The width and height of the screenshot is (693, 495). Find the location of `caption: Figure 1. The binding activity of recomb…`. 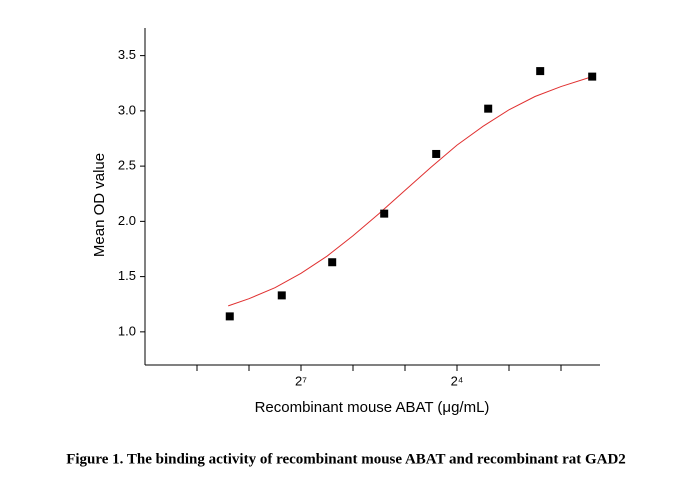

caption: Figure 1. The binding activity of recomb… is located at coordinates (346, 459).